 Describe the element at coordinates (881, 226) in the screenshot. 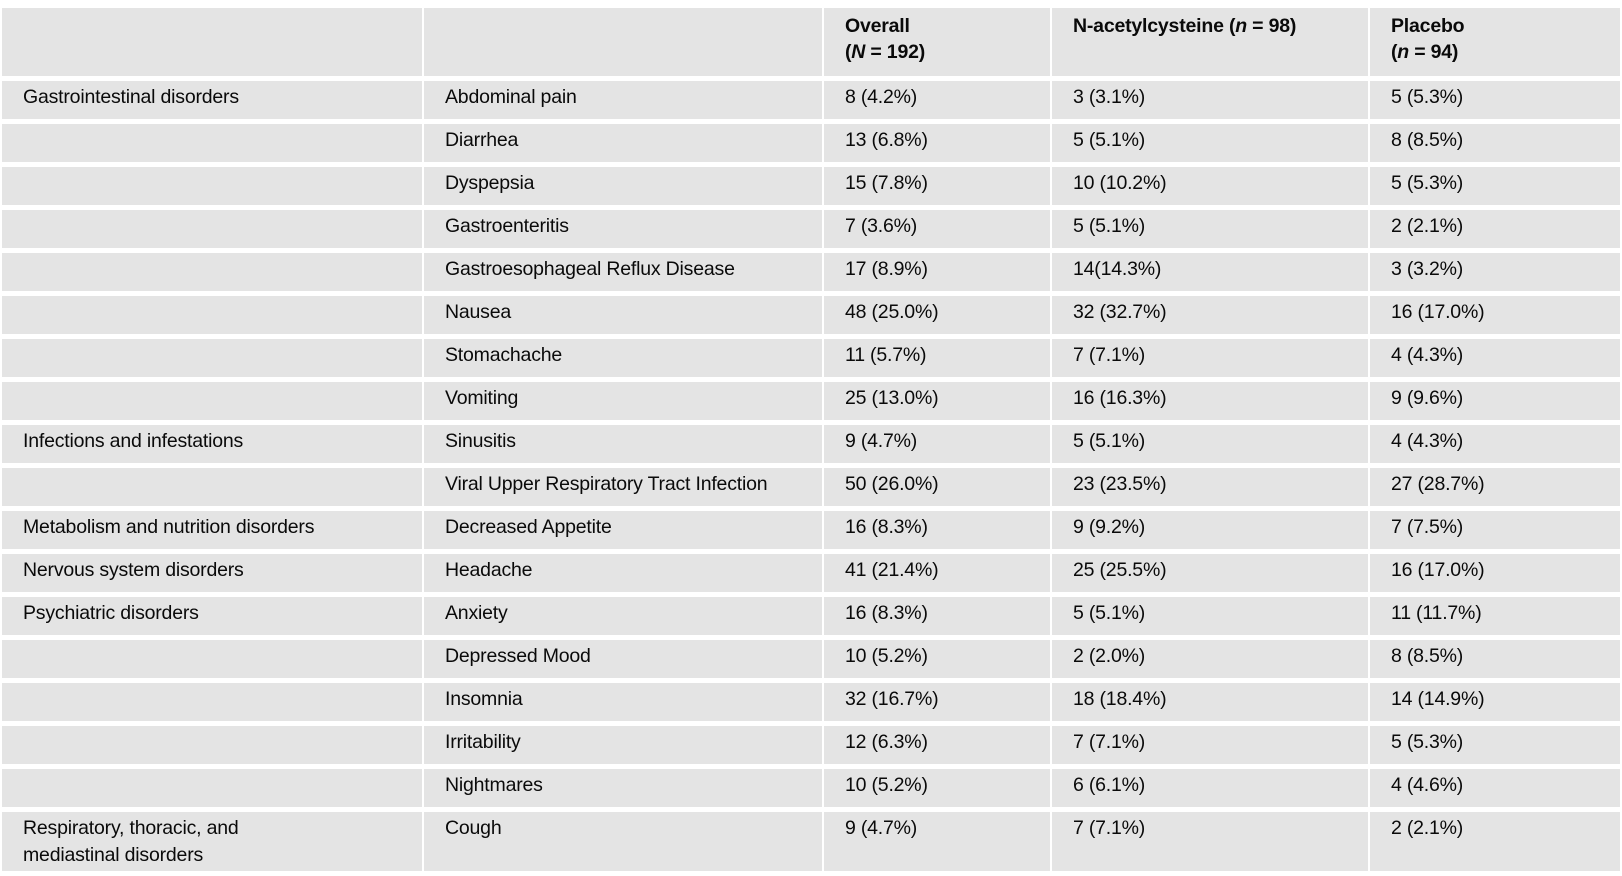

I see `cell-overall-text: 7 (3.6%)` at that location.